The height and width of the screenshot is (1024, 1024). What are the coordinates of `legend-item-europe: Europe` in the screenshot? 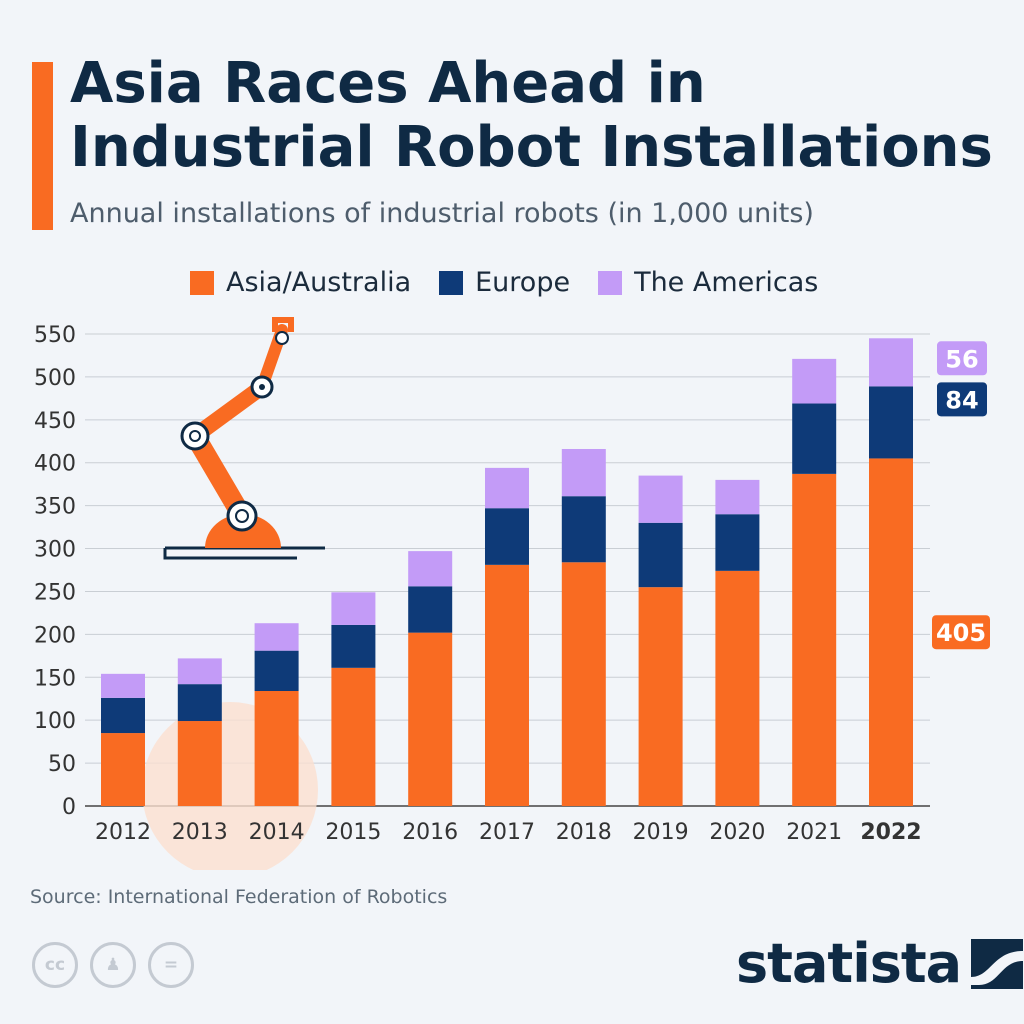 It's located at (504, 282).